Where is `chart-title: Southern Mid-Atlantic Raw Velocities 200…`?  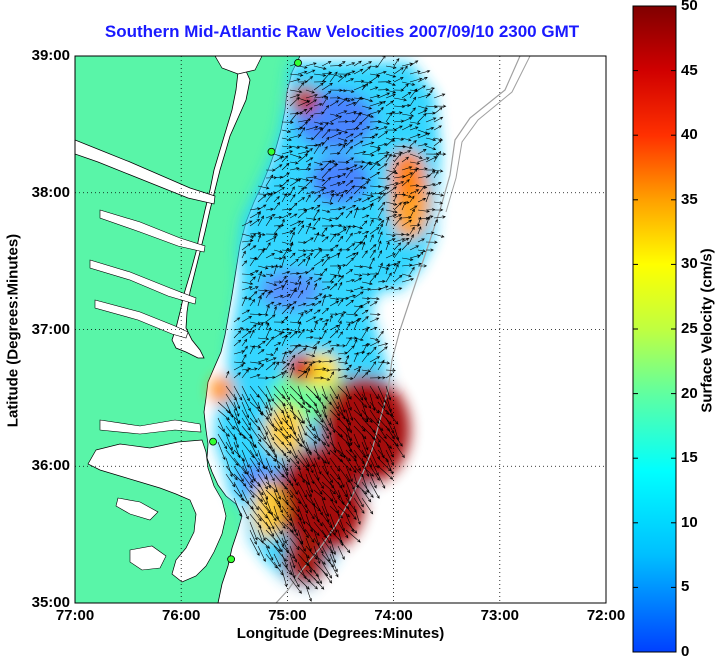 chart-title: Southern Mid-Atlantic Raw Velocities 200… is located at coordinates (342, 31).